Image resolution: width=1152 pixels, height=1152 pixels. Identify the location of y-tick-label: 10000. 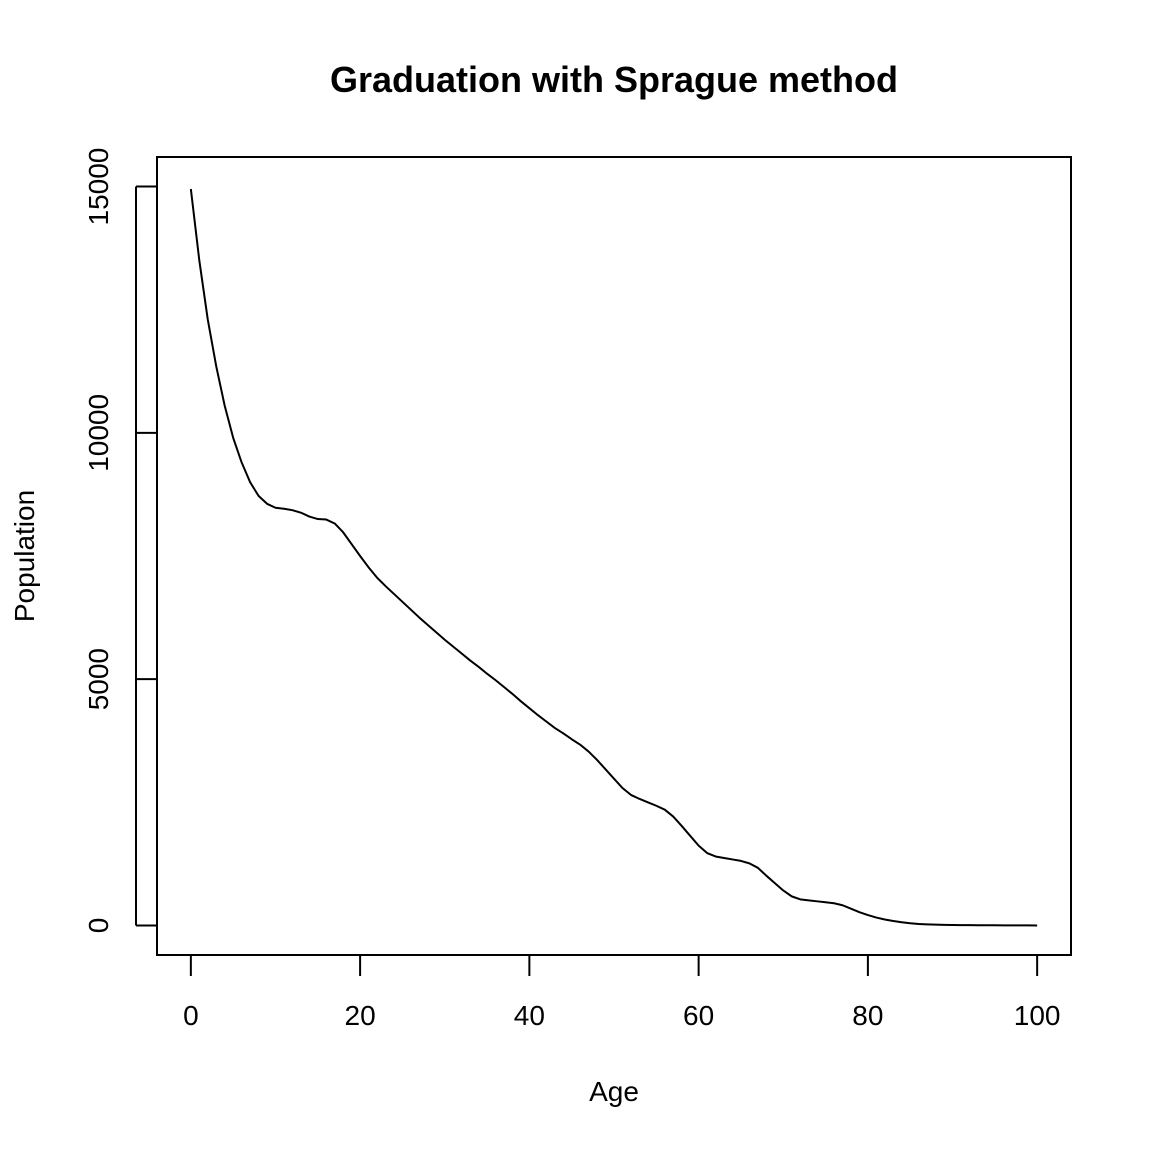
(98, 433).